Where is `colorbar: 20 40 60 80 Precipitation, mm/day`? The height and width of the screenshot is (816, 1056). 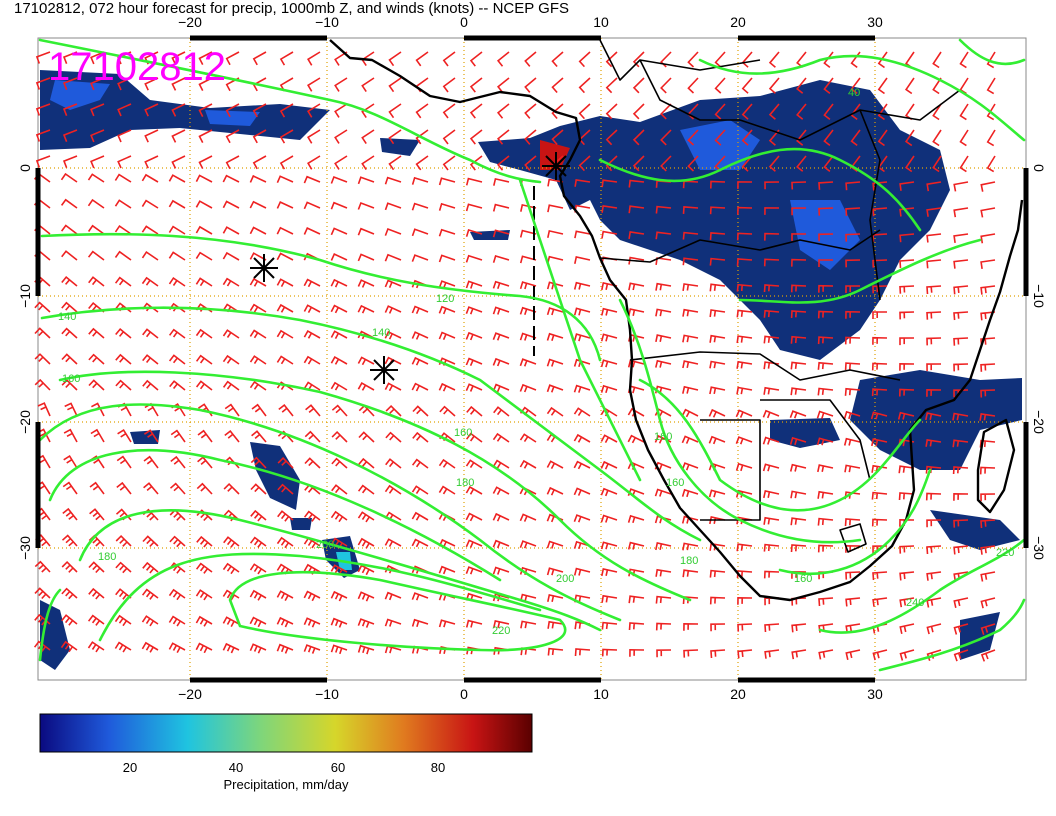
colorbar: 20 40 60 80 Precipitation, mm/day is located at coordinates (286, 752).